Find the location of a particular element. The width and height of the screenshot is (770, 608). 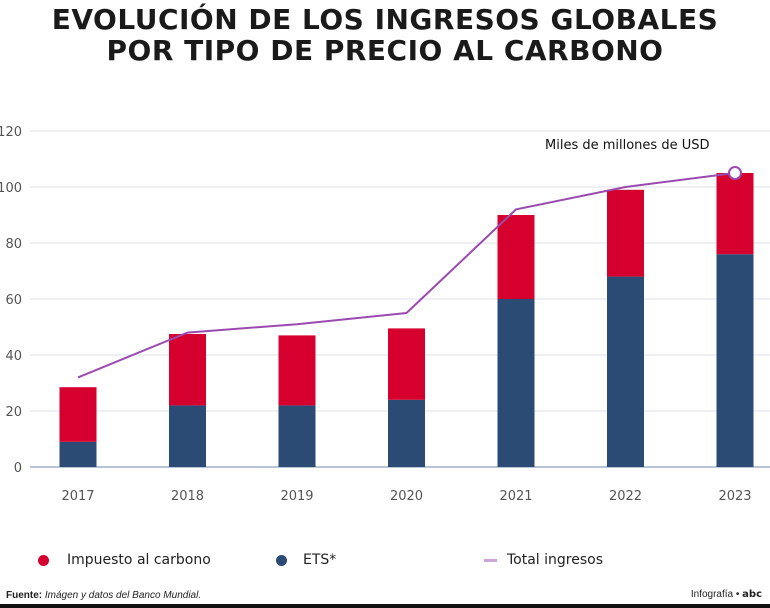

x-tick-label: 2020 is located at coordinates (406, 496).